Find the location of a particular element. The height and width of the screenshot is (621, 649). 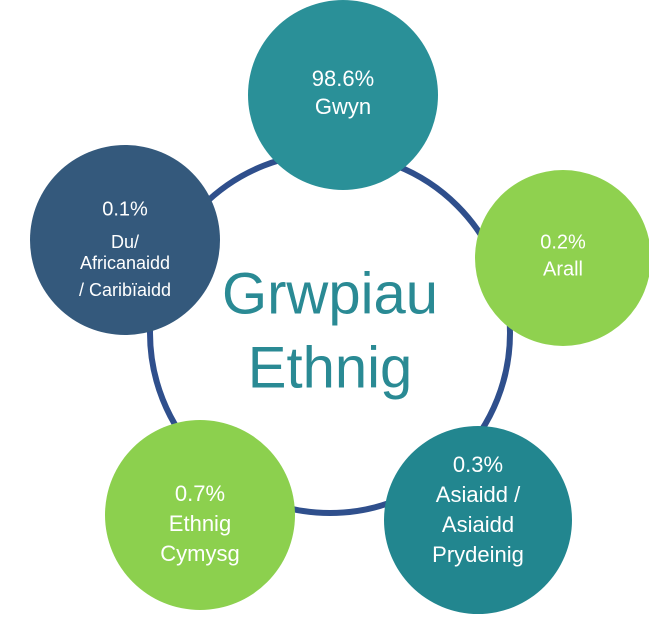

node-label: Asiaidd is located at coordinates (478, 524).